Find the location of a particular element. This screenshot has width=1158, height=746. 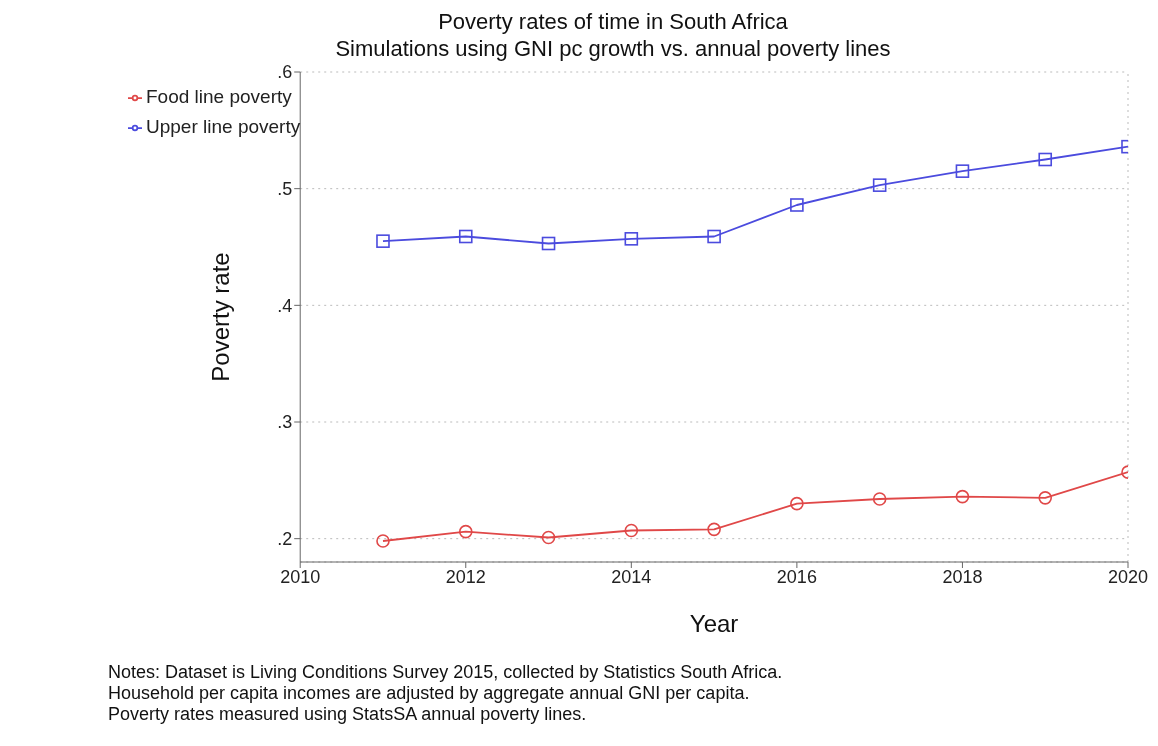

legend-label: Upper line poverty is located at coordinates (223, 126).